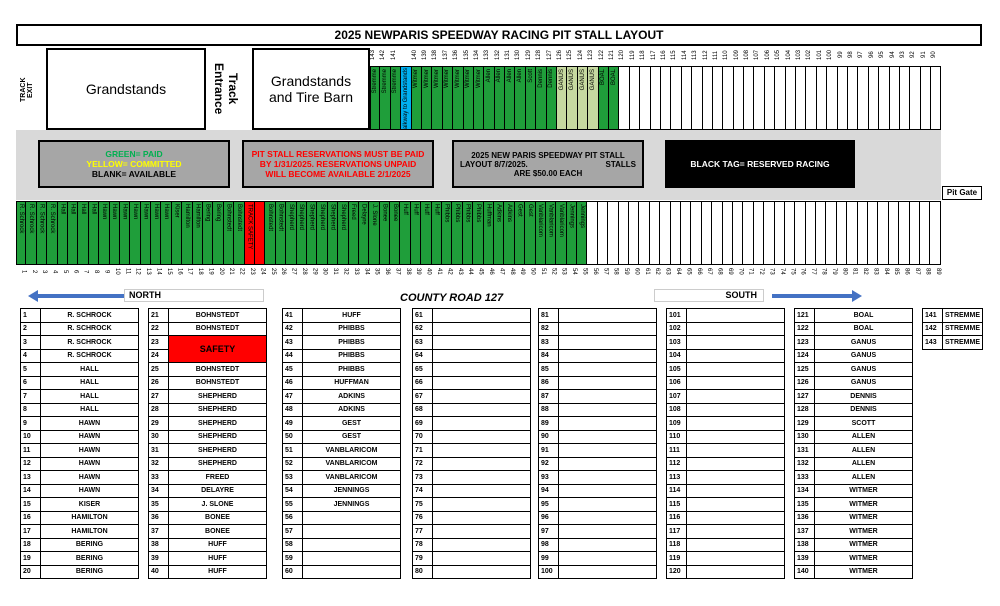 This screenshot has width=1000, height=606. I want to click on stall-number: 127, so click(549, 55).